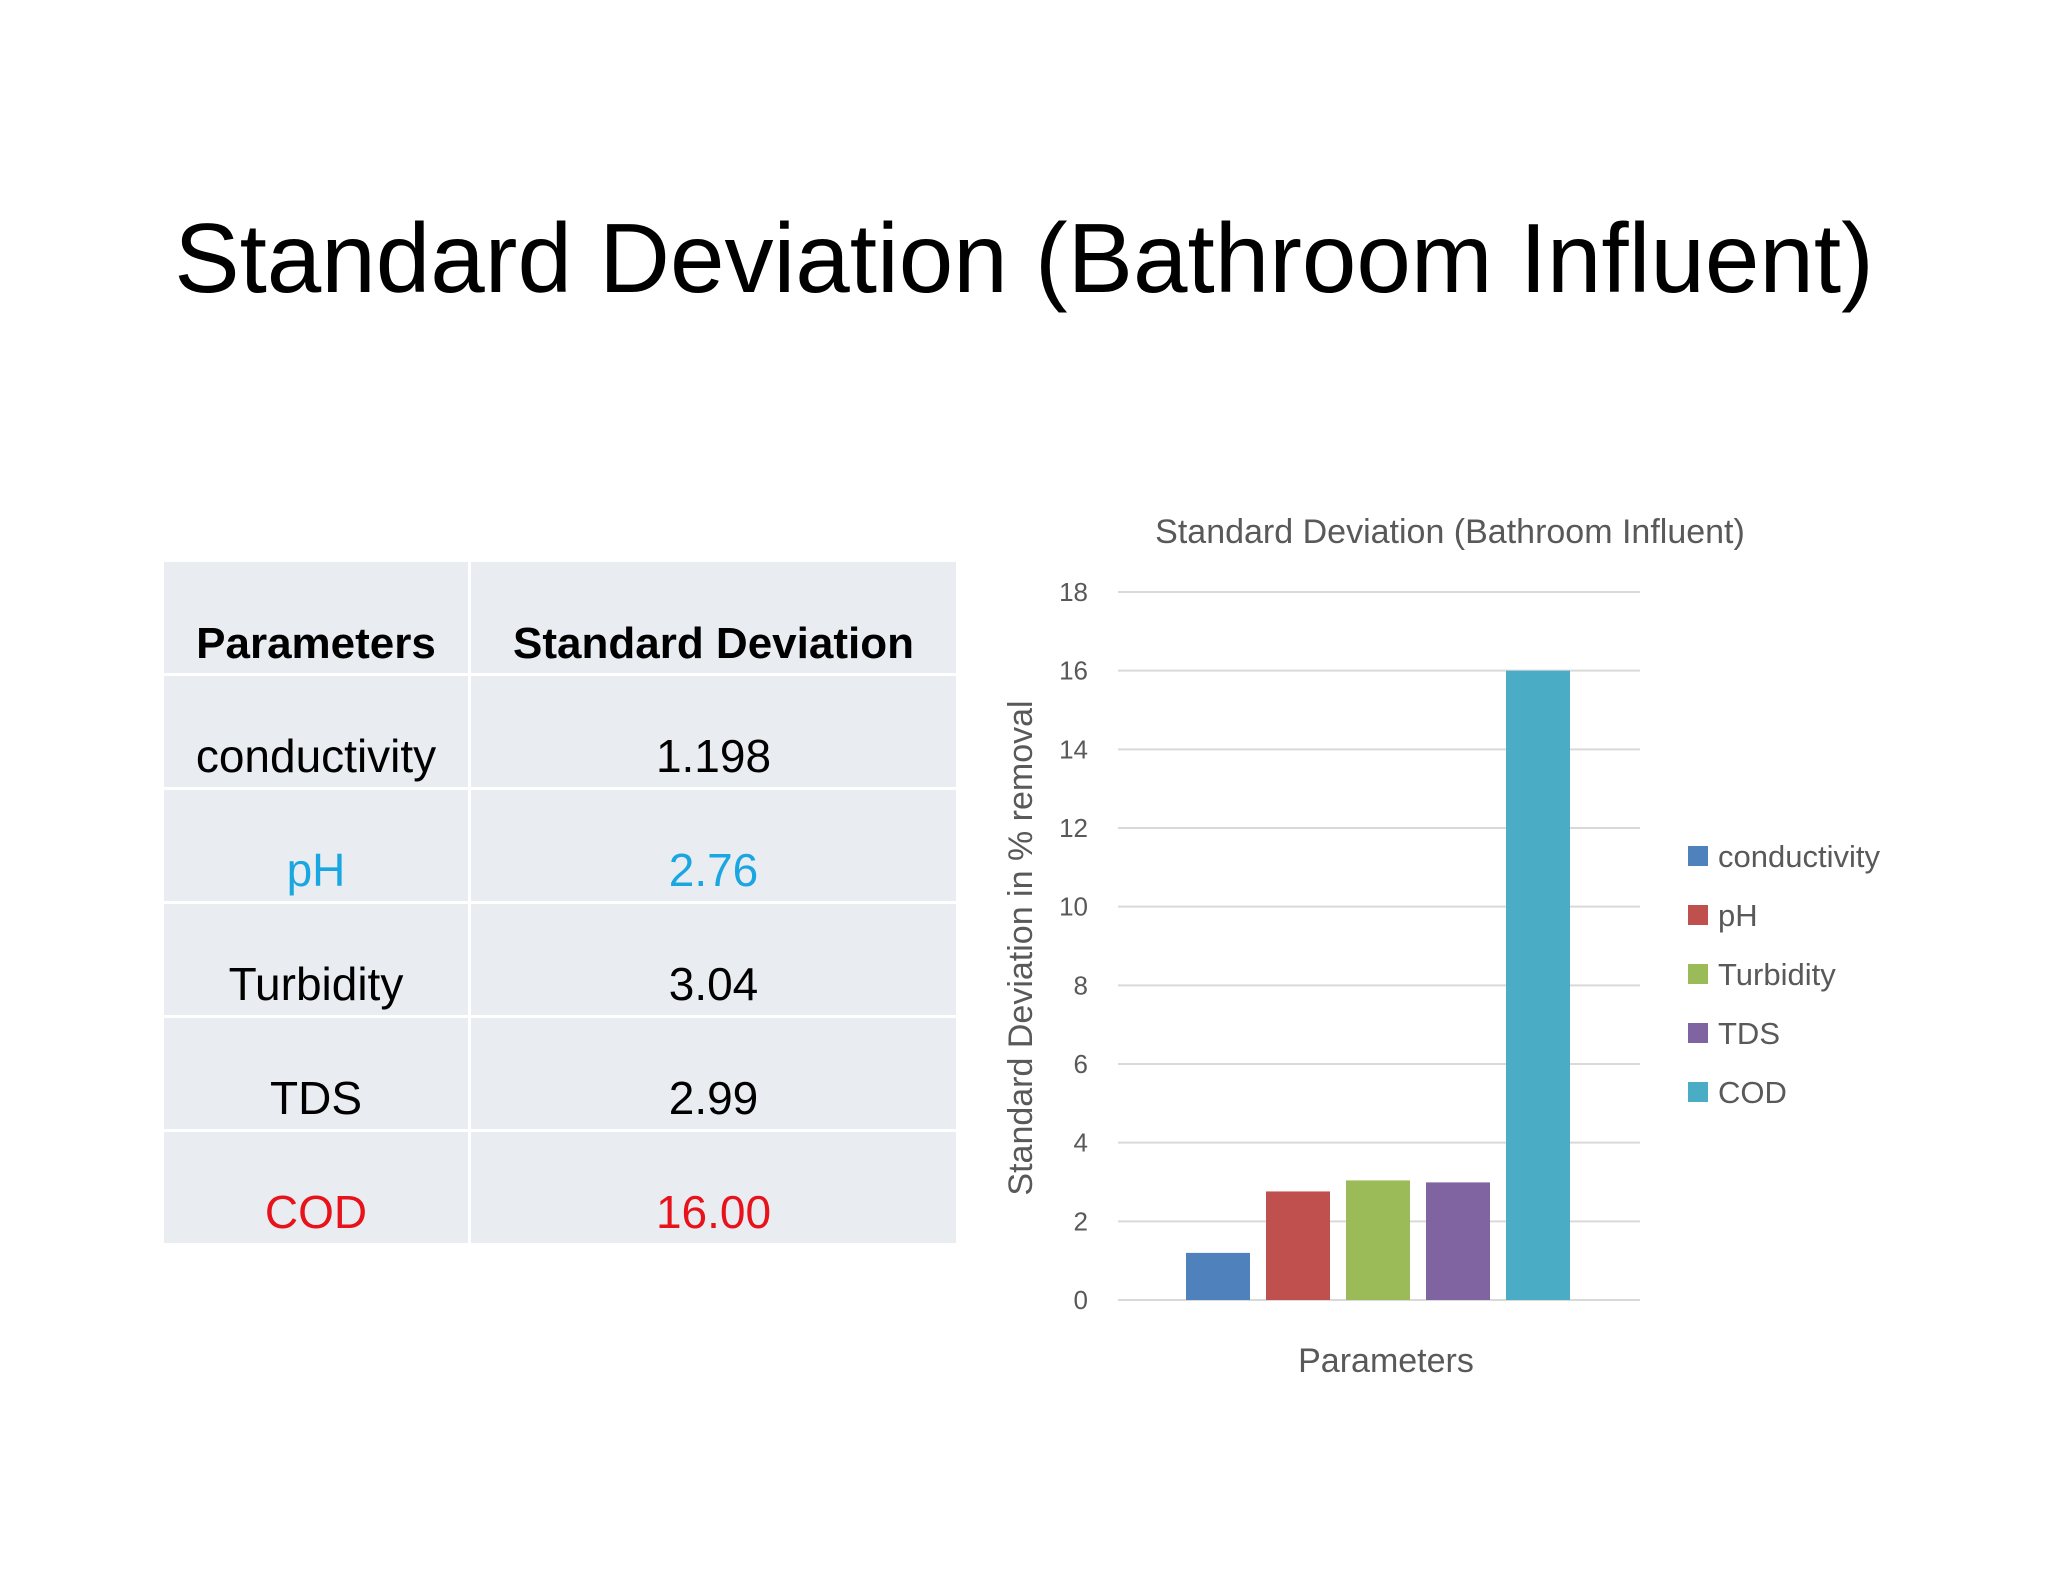  Describe the element at coordinates (1081, 985) in the screenshot. I see `y-tick-label: 8` at that location.